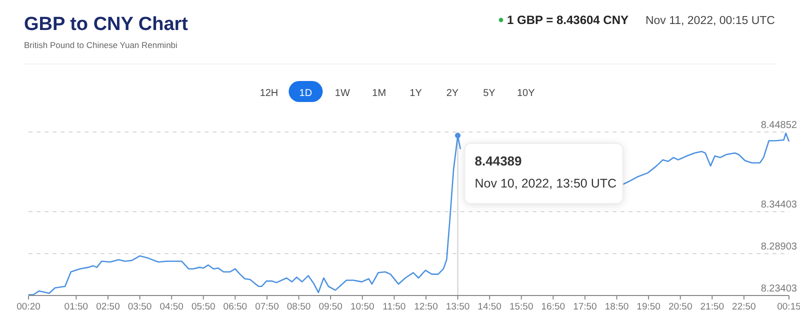 The height and width of the screenshot is (328, 800). What do you see at coordinates (710, 21) in the screenshot?
I see `text: Nov 11, 2022, 00:15 UTC` at bounding box center [710, 21].